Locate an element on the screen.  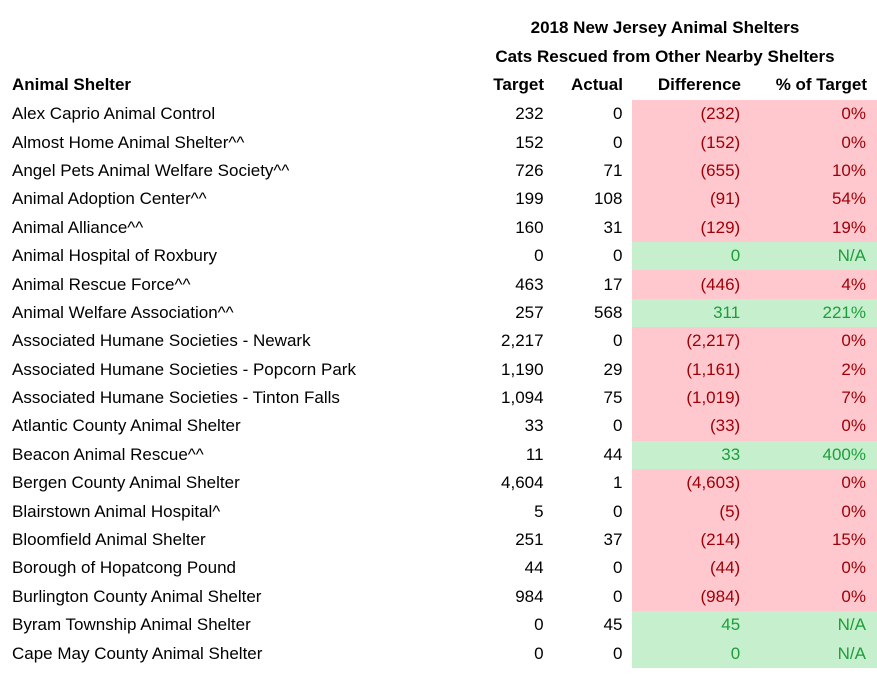
difference-cell: (129) is located at coordinates (686, 227).